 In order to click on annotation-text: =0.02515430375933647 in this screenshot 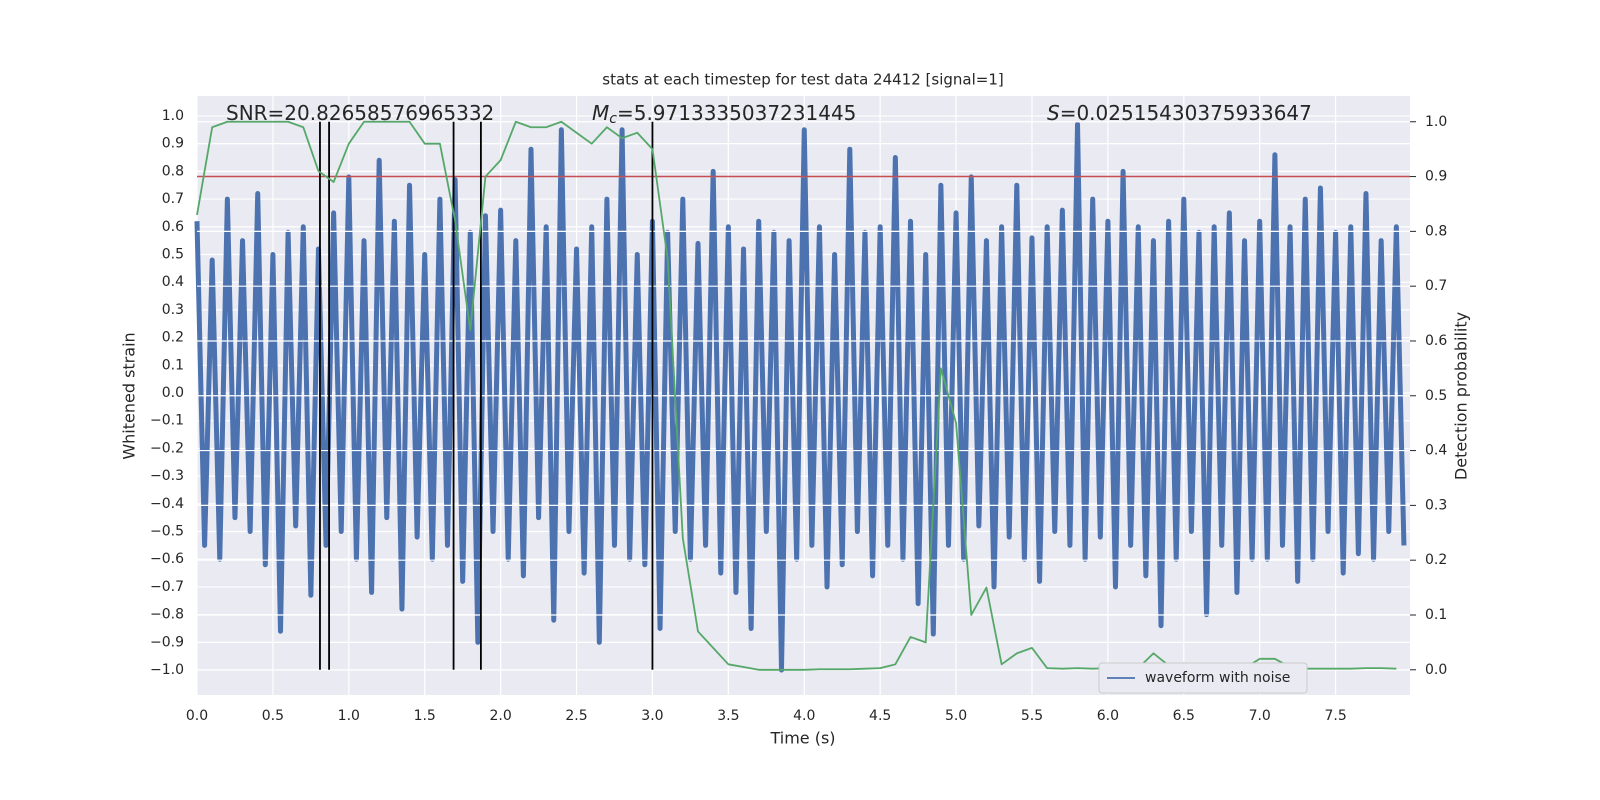, I will do `click(1186, 113)`.